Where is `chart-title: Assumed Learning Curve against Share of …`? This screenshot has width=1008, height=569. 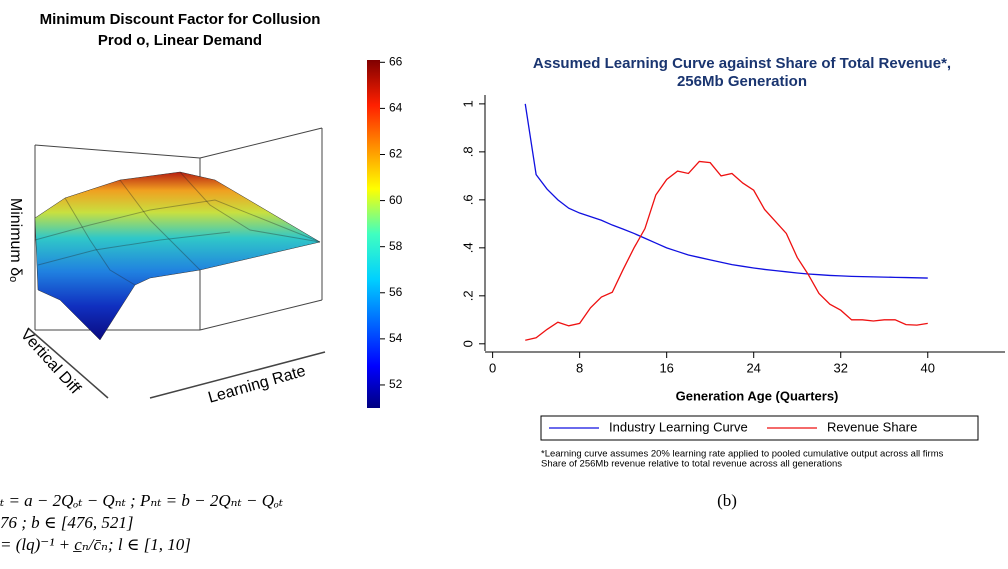 chart-title: Assumed Learning Curve against Share of … is located at coordinates (742, 63).